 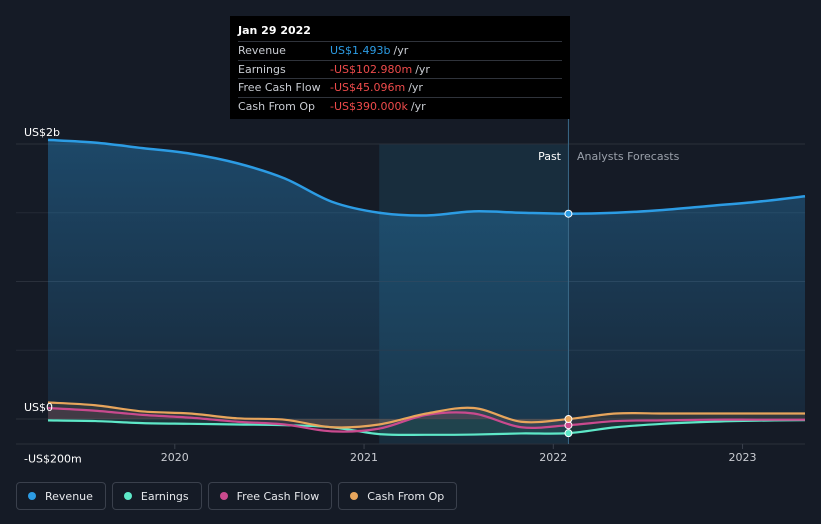 I want to click on past-label: Past, so click(x=550, y=156).